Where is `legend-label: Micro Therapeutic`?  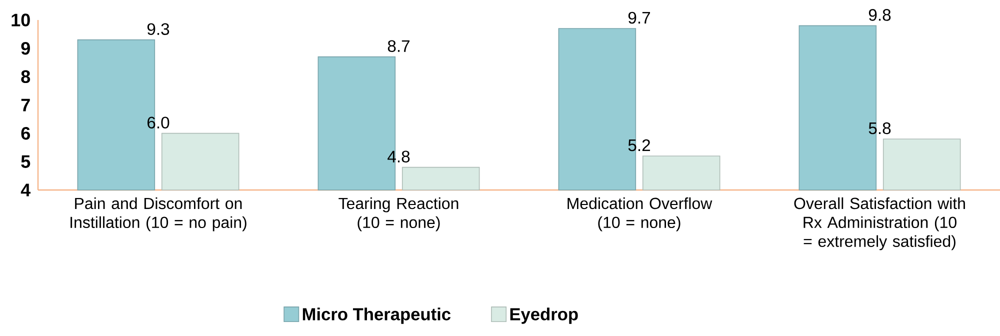 legend-label: Micro Therapeutic is located at coordinates (376, 316).